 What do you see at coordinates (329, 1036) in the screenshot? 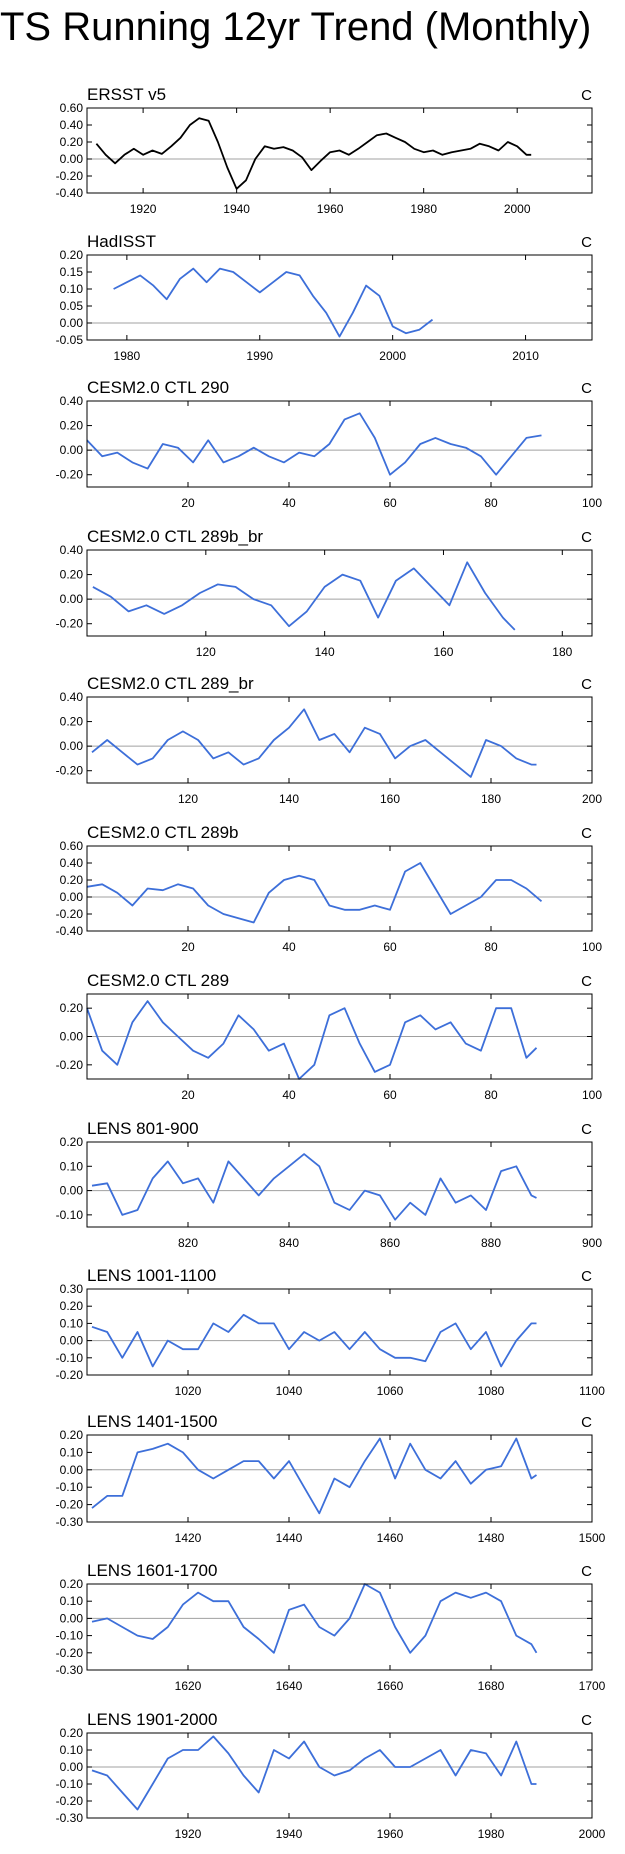
I see `chart-panel: -0.20 0.00 0.20 20 40 60 80 100 CESM2.0 CTL 289 C` at bounding box center [329, 1036].